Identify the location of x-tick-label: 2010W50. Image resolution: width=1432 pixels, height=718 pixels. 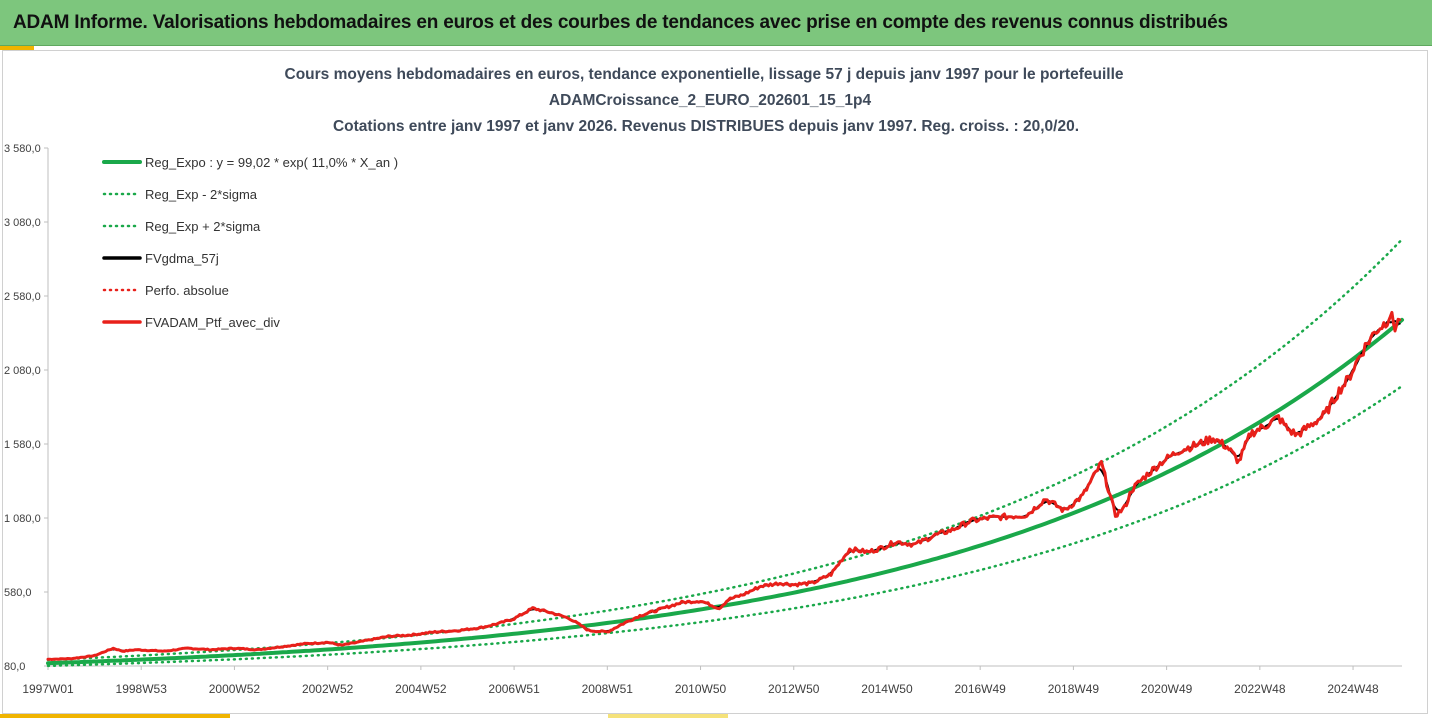
(701, 689).